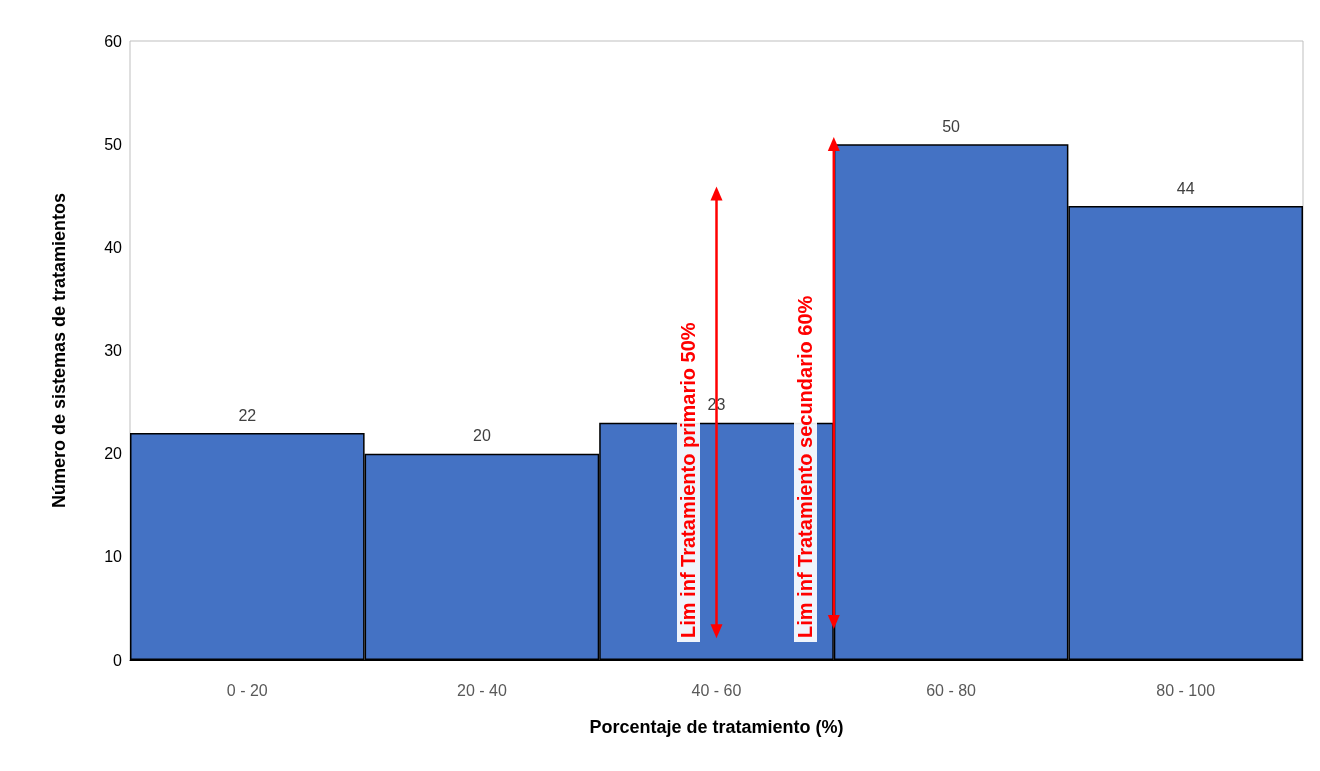  I want to click on x-axis-title: Porcentaje de tratamiento (%), so click(716, 727).